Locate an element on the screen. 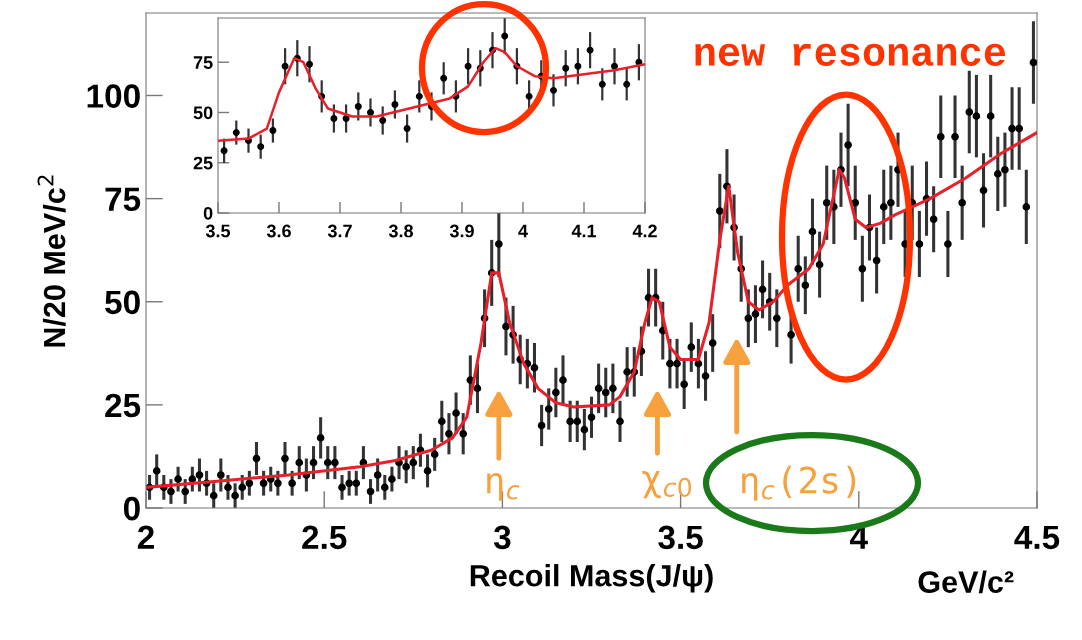  y-tick-label: 100 is located at coordinates (113, 96).